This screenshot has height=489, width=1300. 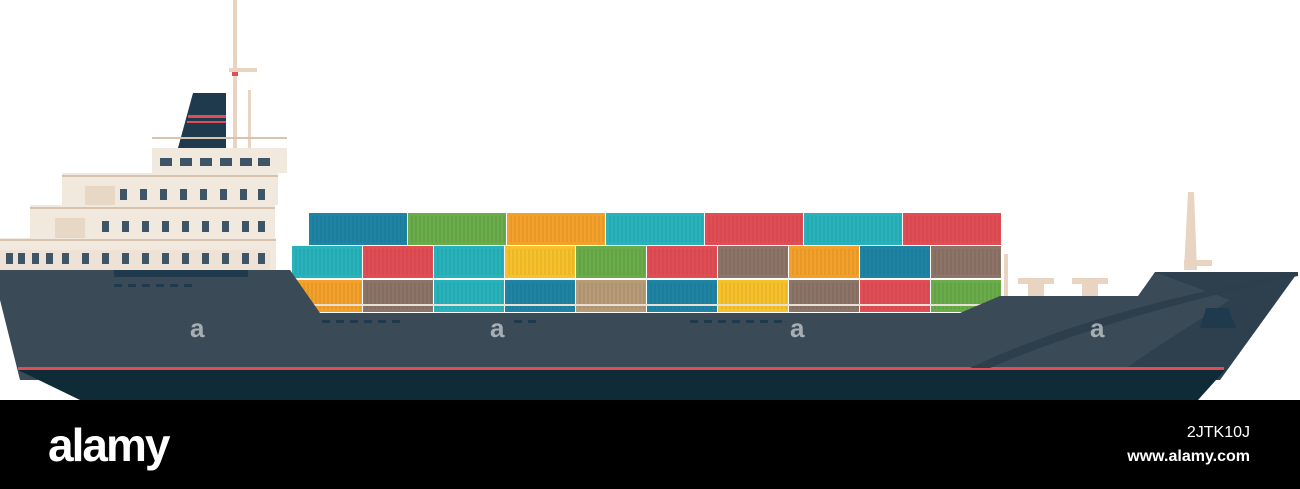 What do you see at coordinates (109, 445) in the screenshot?
I see `brand-logo: alamy` at bounding box center [109, 445].